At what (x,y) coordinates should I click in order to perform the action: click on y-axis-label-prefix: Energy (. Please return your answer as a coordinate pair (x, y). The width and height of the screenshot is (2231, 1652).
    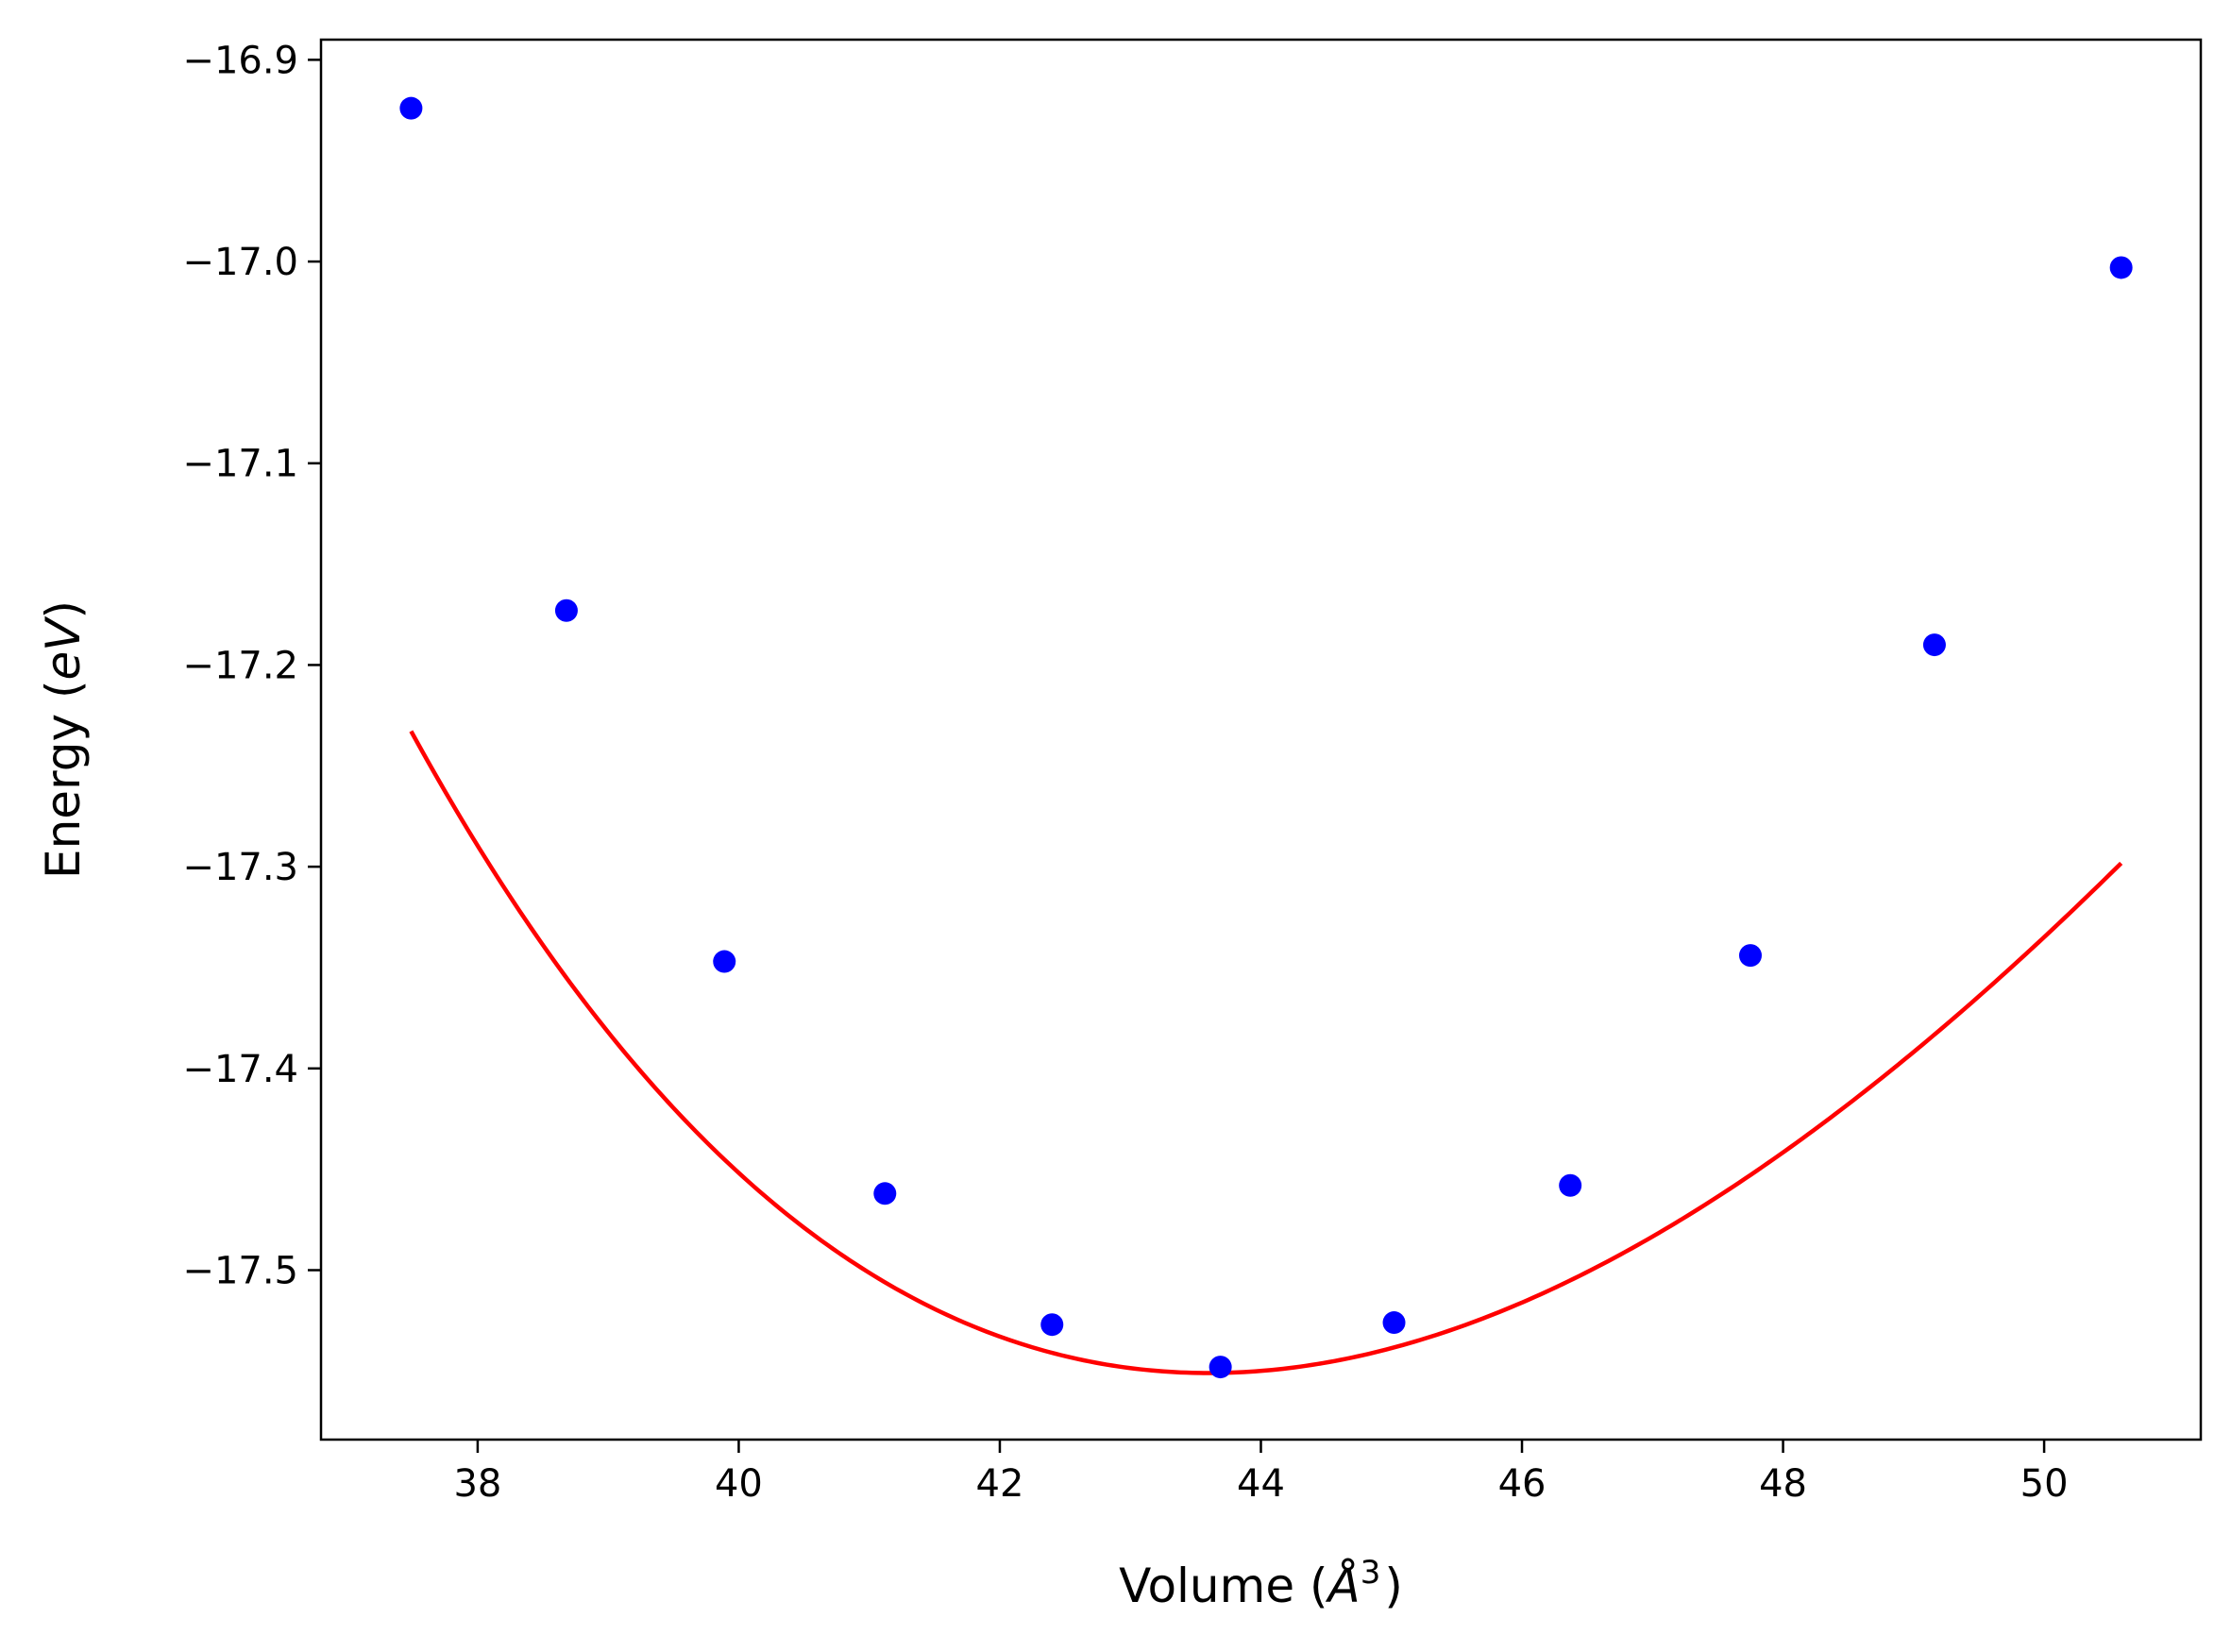
    Looking at the image, I should click on (63, 780).